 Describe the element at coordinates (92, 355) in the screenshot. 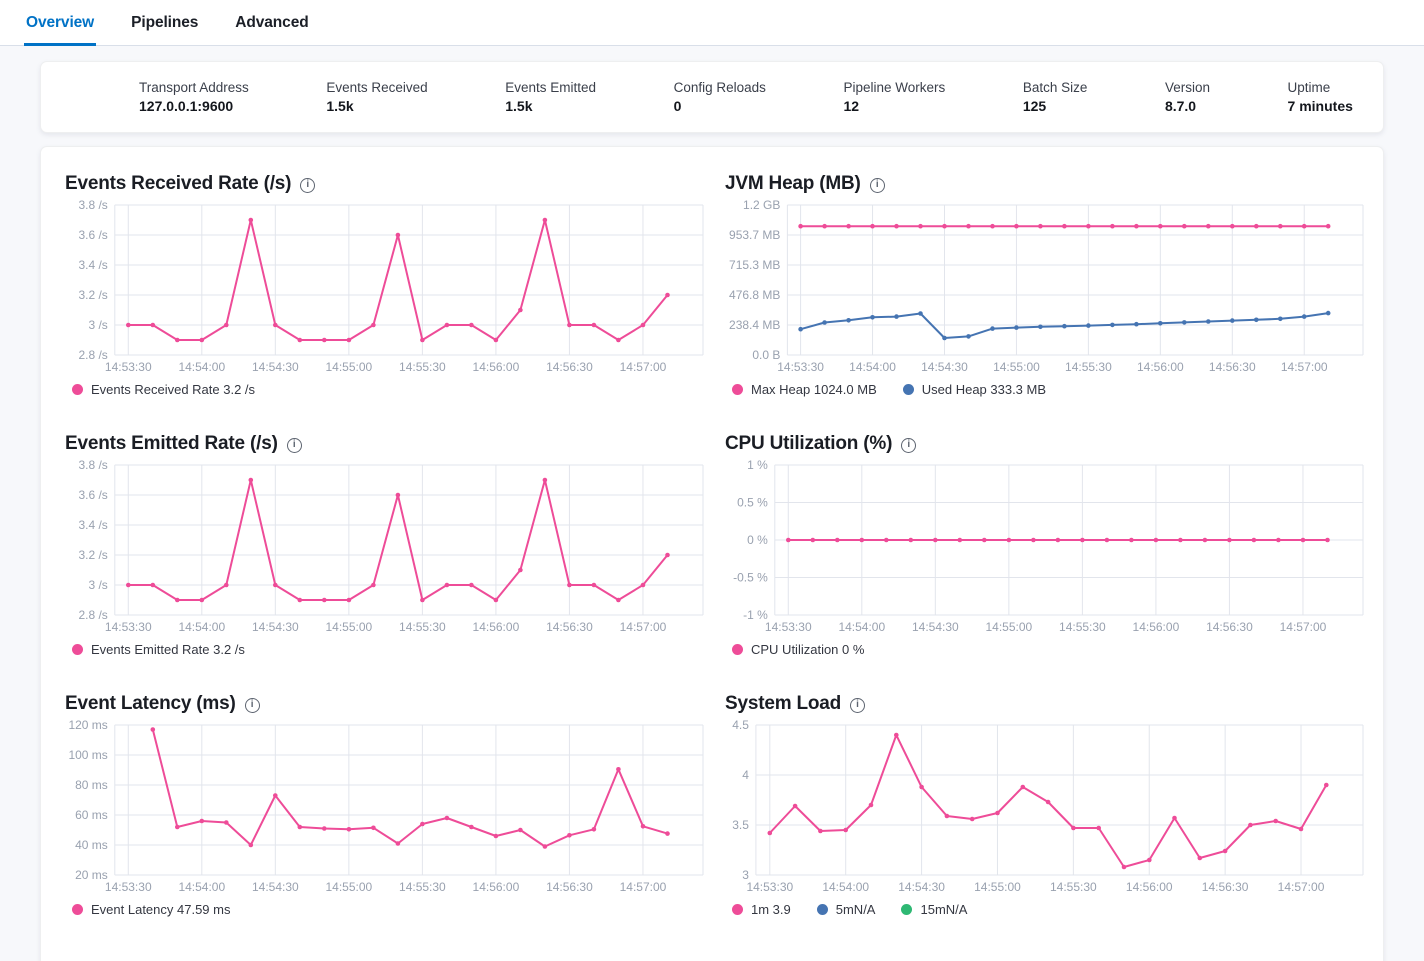

I see `svg-text: 2.8 /s` at that location.